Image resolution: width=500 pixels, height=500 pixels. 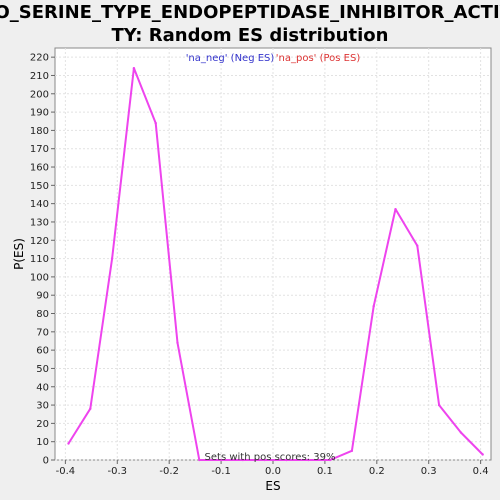 I want to click on y-tick-label: 50, so click(x=42, y=369).